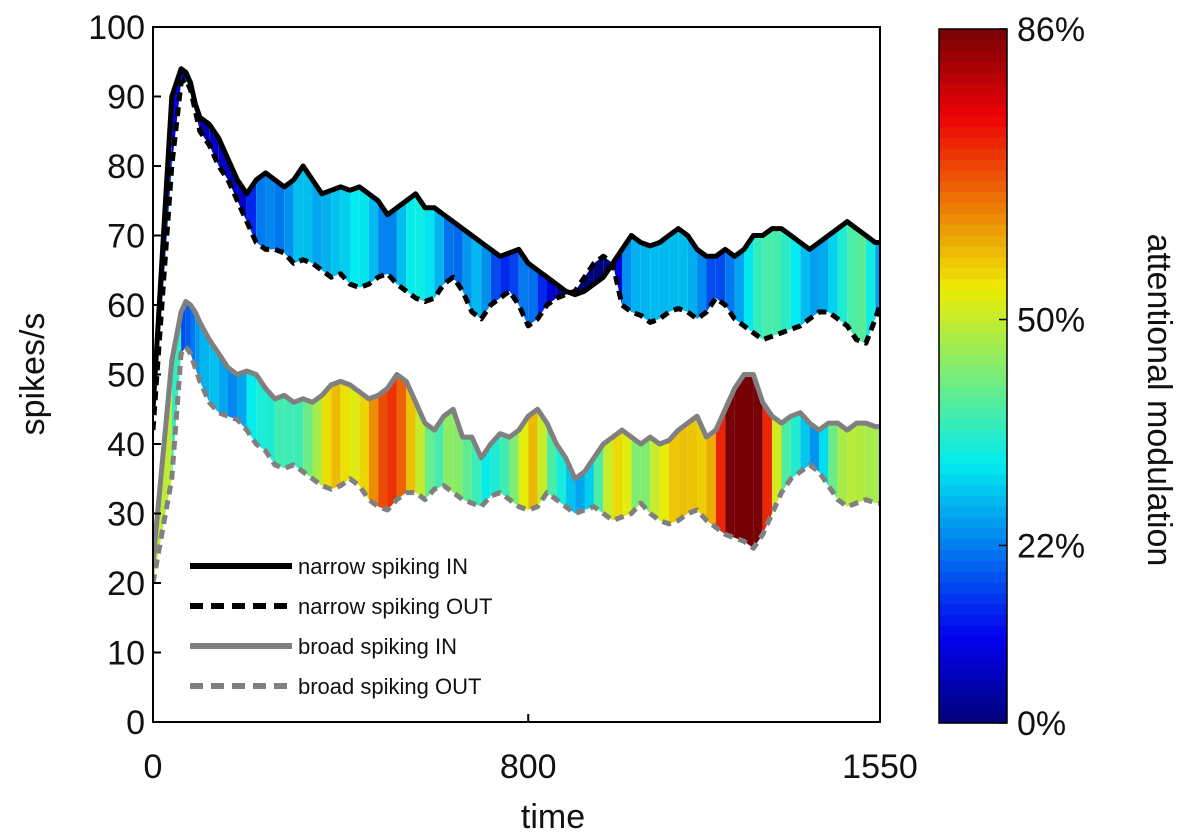 This screenshot has width=1177, height=839. Describe the element at coordinates (126, 584) in the screenshot. I see `y-tick-label: 20` at that location.